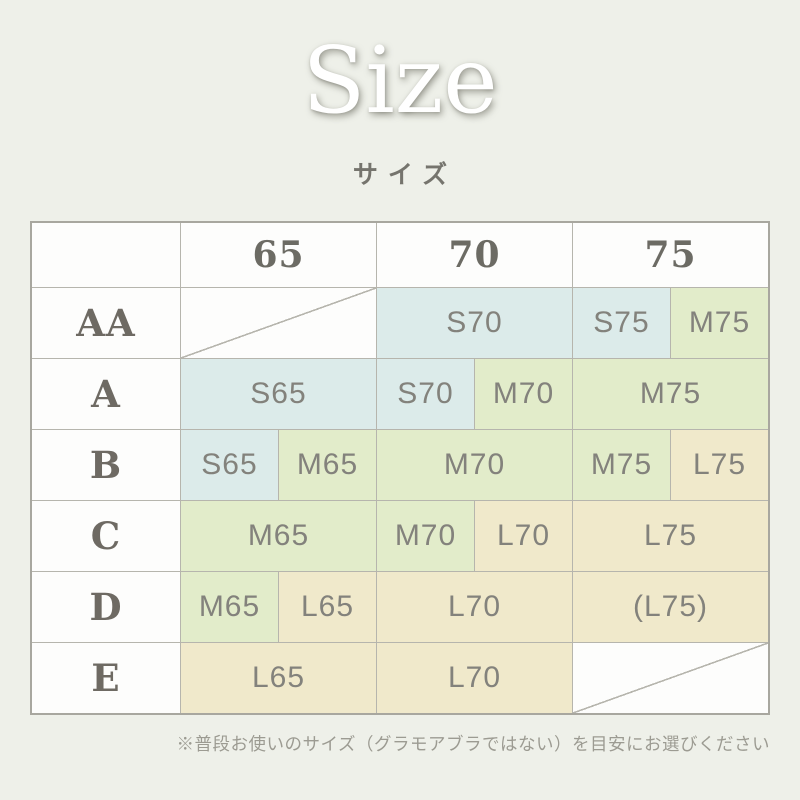 Image resolution: width=800 pixels, height=800 pixels. Describe the element at coordinates (278, 394) in the screenshot. I see `size-cell-a-65: S65` at that location.